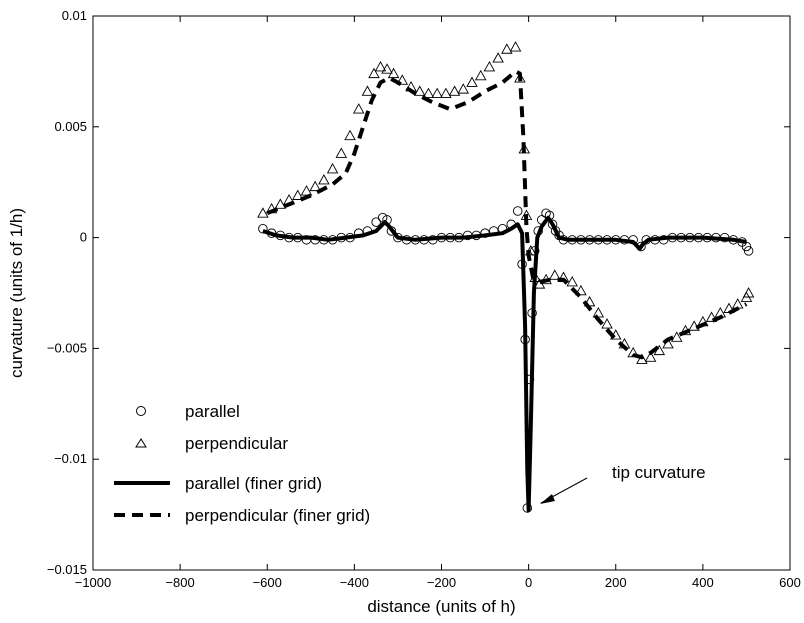 Image resolution: width=804 pixels, height=623 pixels. Describe the element at coordinates (16, 293) in the screenshot. I see `y-axis-label: curvature (units of 1/h)` at that location.